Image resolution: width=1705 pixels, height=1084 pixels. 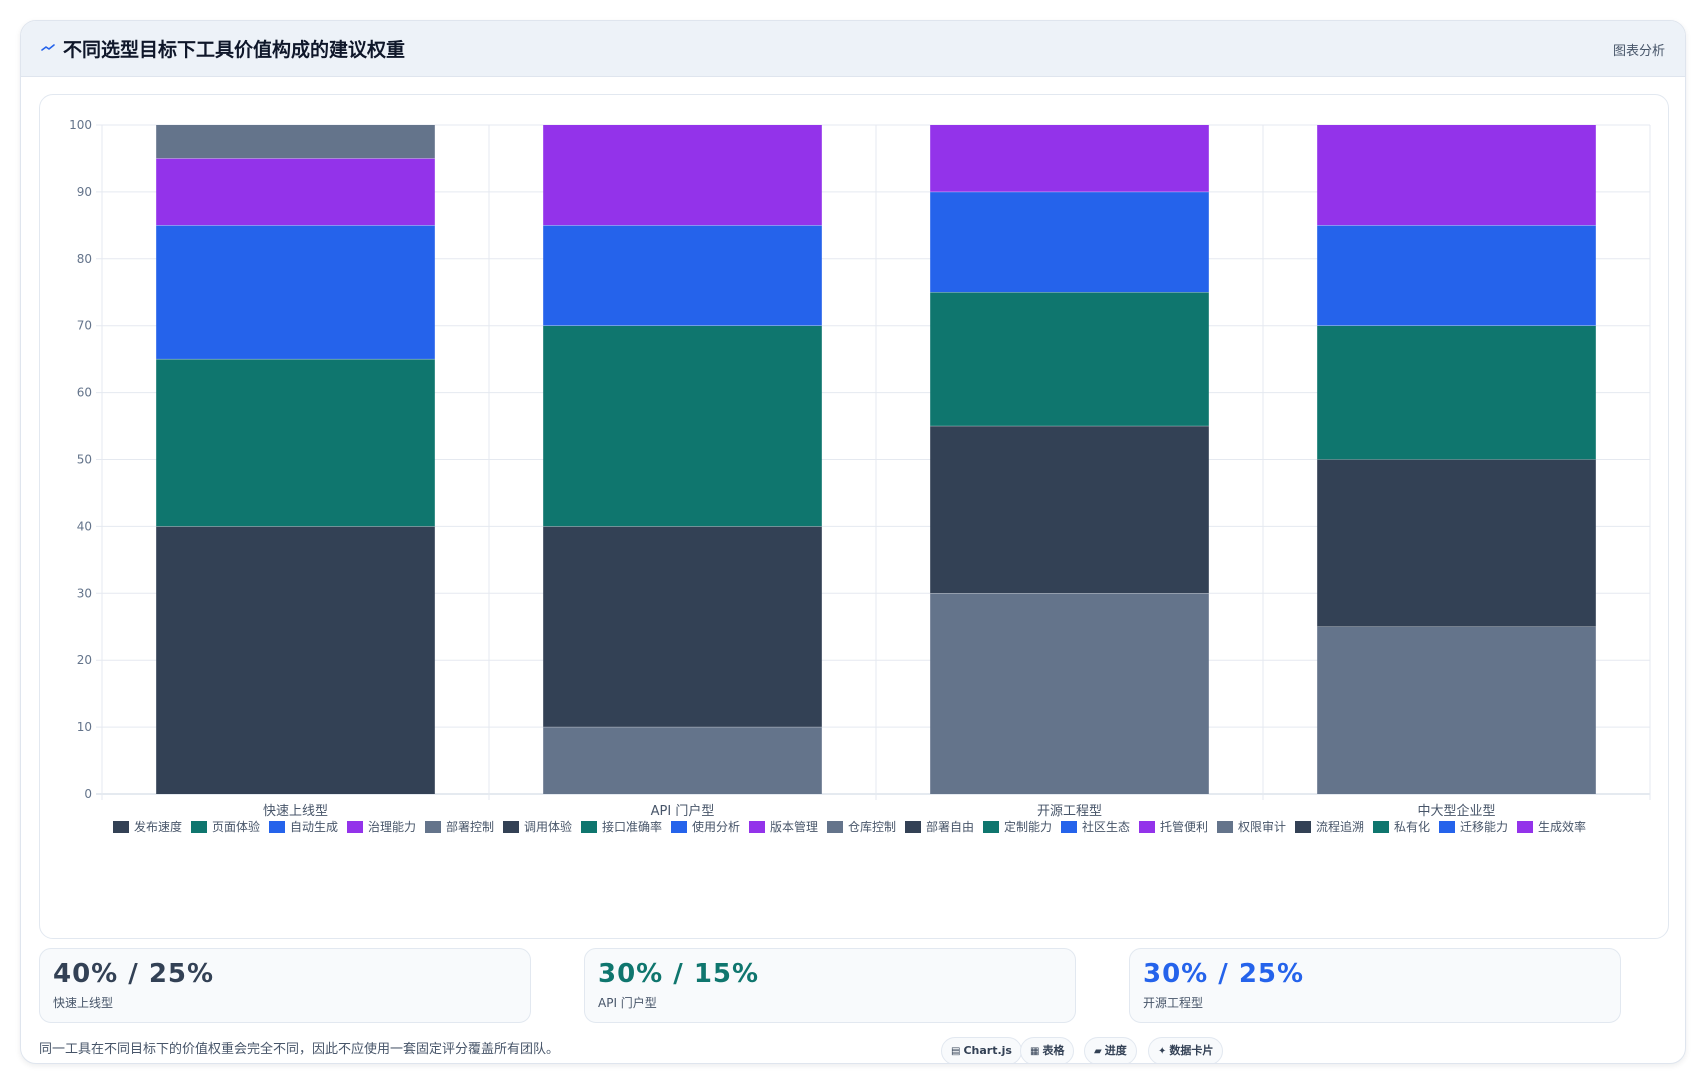 What do you see at coordinates (84, 460) in the screenshot?
I see `y-tick-label: 50` at bounding box center [84, 460].